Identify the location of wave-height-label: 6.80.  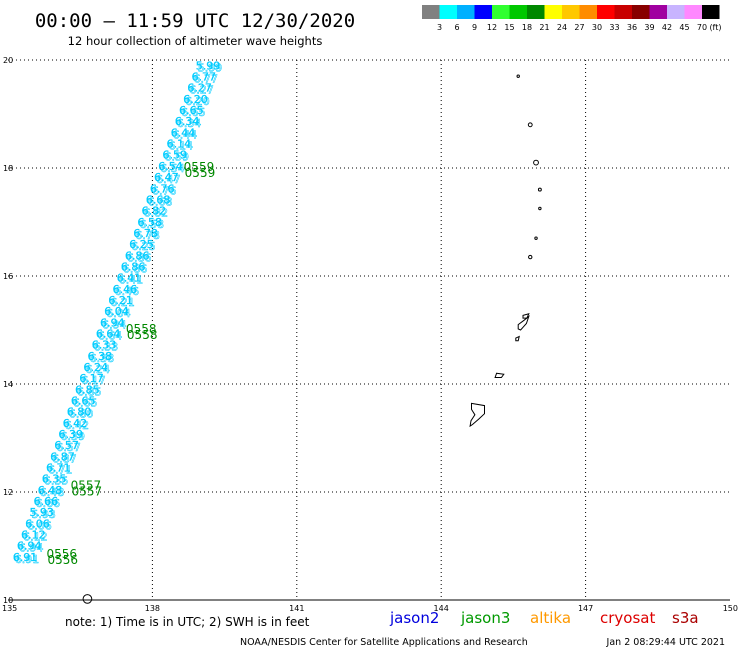
(79, 412).